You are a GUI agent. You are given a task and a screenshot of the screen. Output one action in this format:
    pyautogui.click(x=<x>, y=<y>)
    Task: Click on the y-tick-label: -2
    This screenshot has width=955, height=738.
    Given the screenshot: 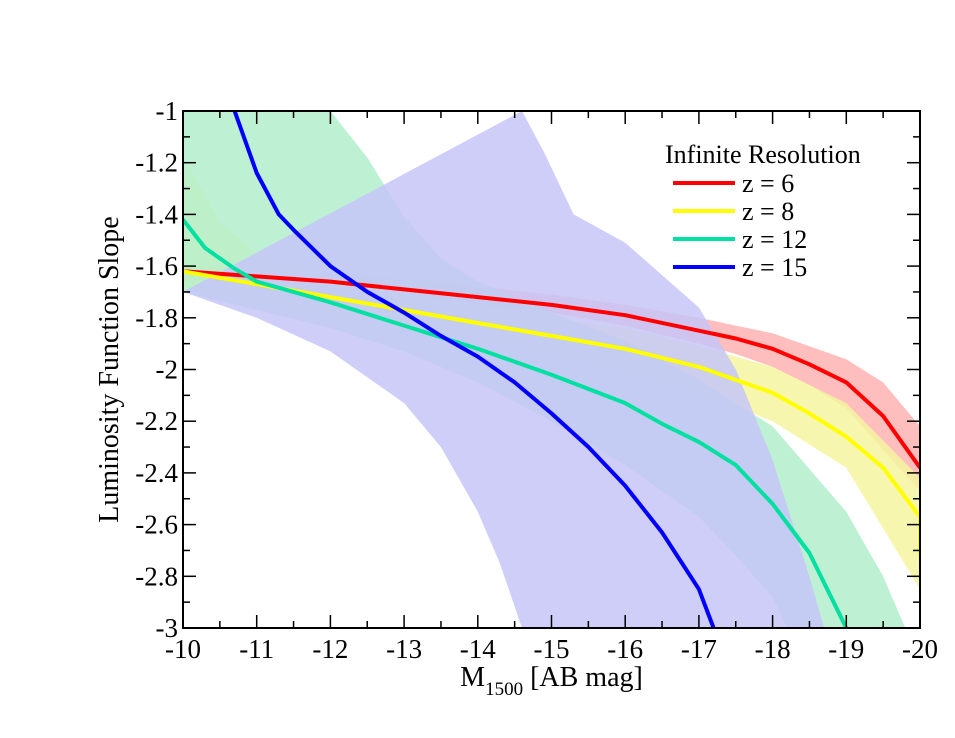 What is the action you would take?
    pyautogui.click(x=167, y=370)
    